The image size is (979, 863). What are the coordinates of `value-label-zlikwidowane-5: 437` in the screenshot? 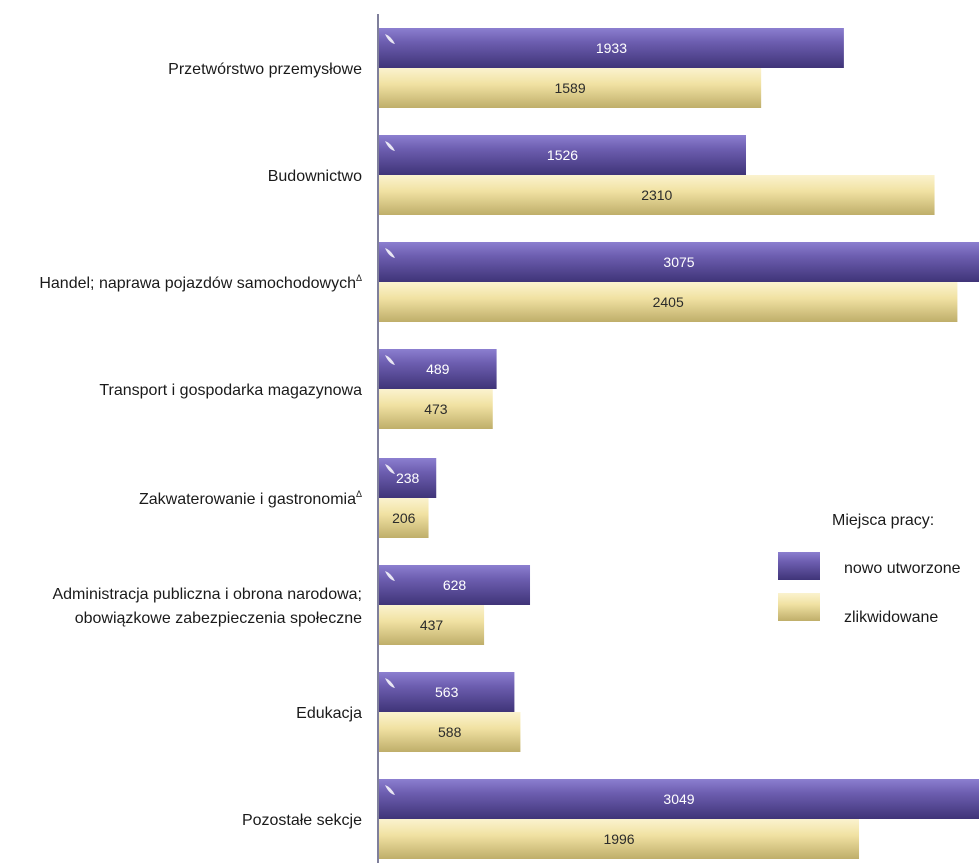 It's located at (432, 625).